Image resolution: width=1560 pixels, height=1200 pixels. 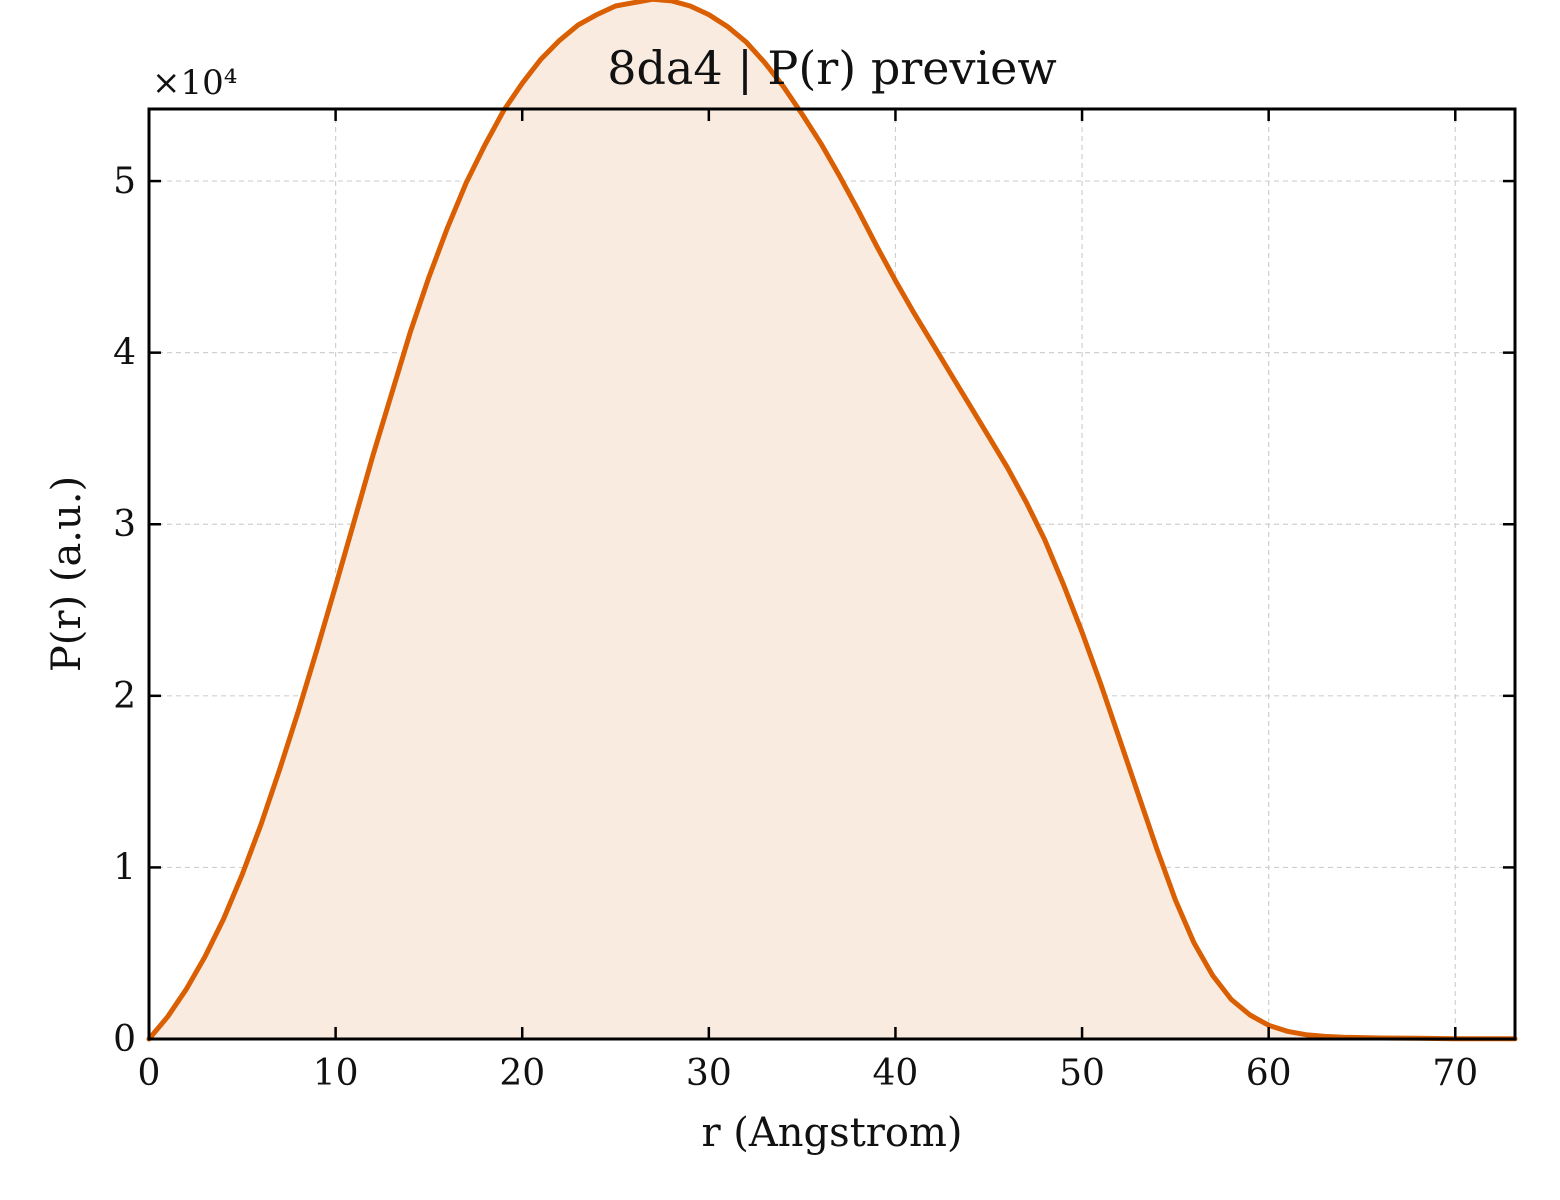 What do you see at coordinates (124, 524) in the screenshot?
I see `y-tick-label: 3` at bounding box center [124, 524].